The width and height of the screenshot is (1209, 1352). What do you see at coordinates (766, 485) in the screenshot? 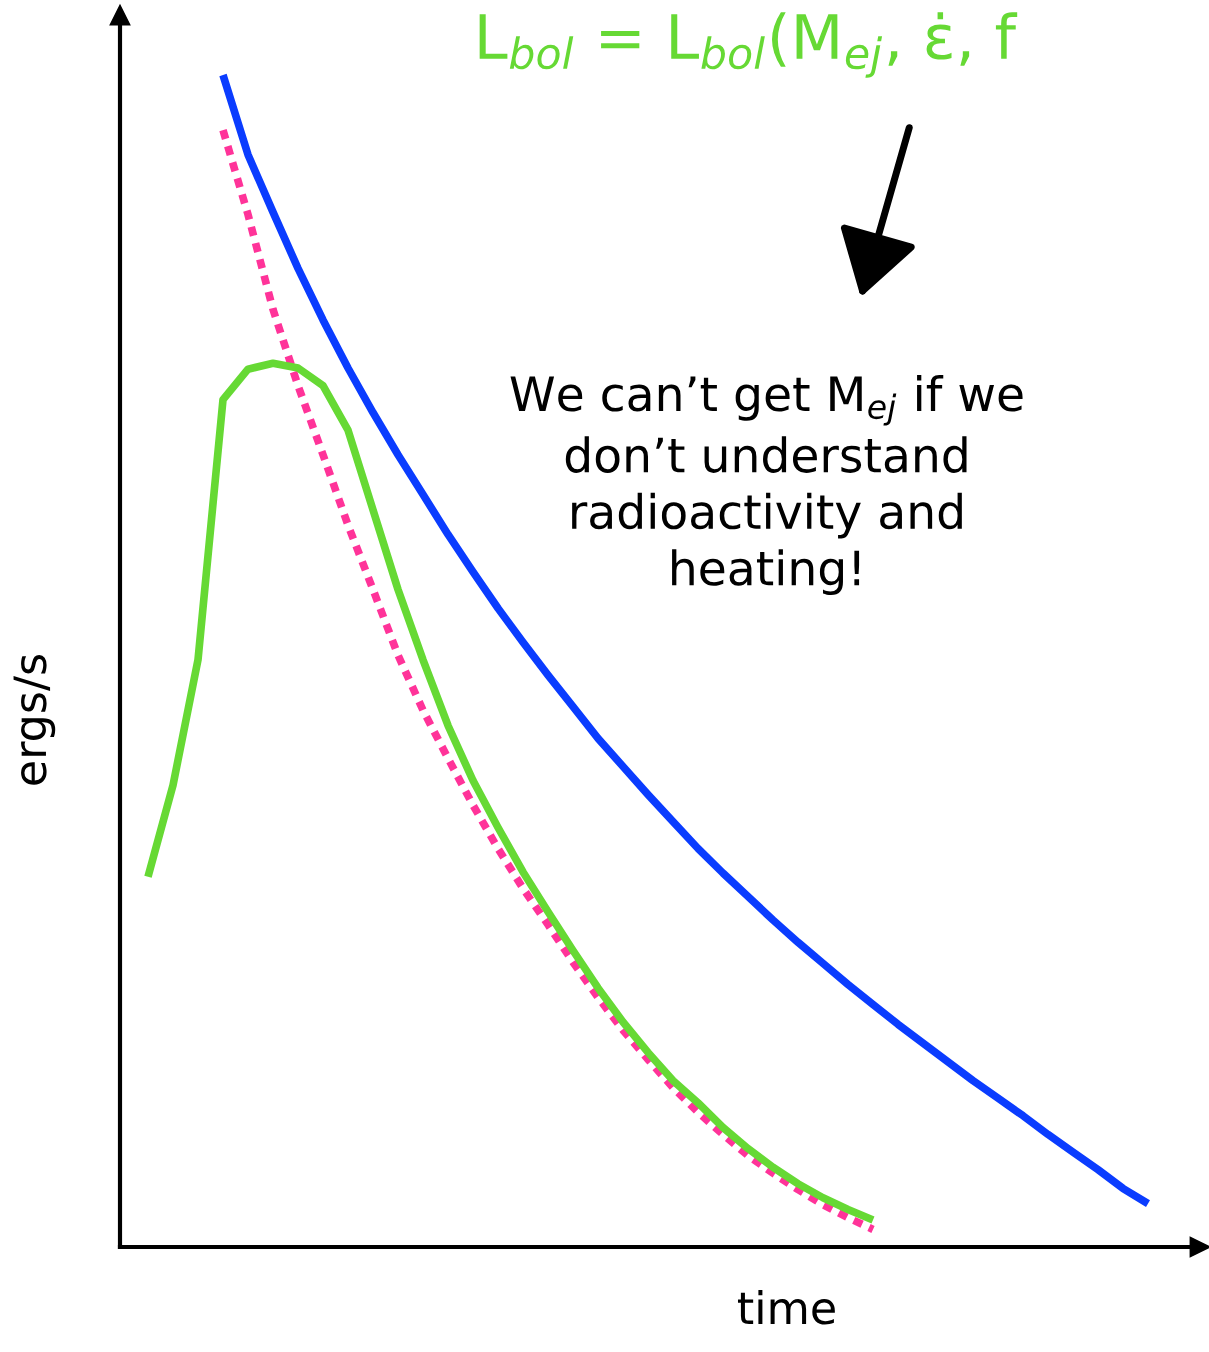
I see `annotation: We can’t get M$_{ej}$ if we don’t understand radioactivity and heating!` at bounding box center [766, 485].